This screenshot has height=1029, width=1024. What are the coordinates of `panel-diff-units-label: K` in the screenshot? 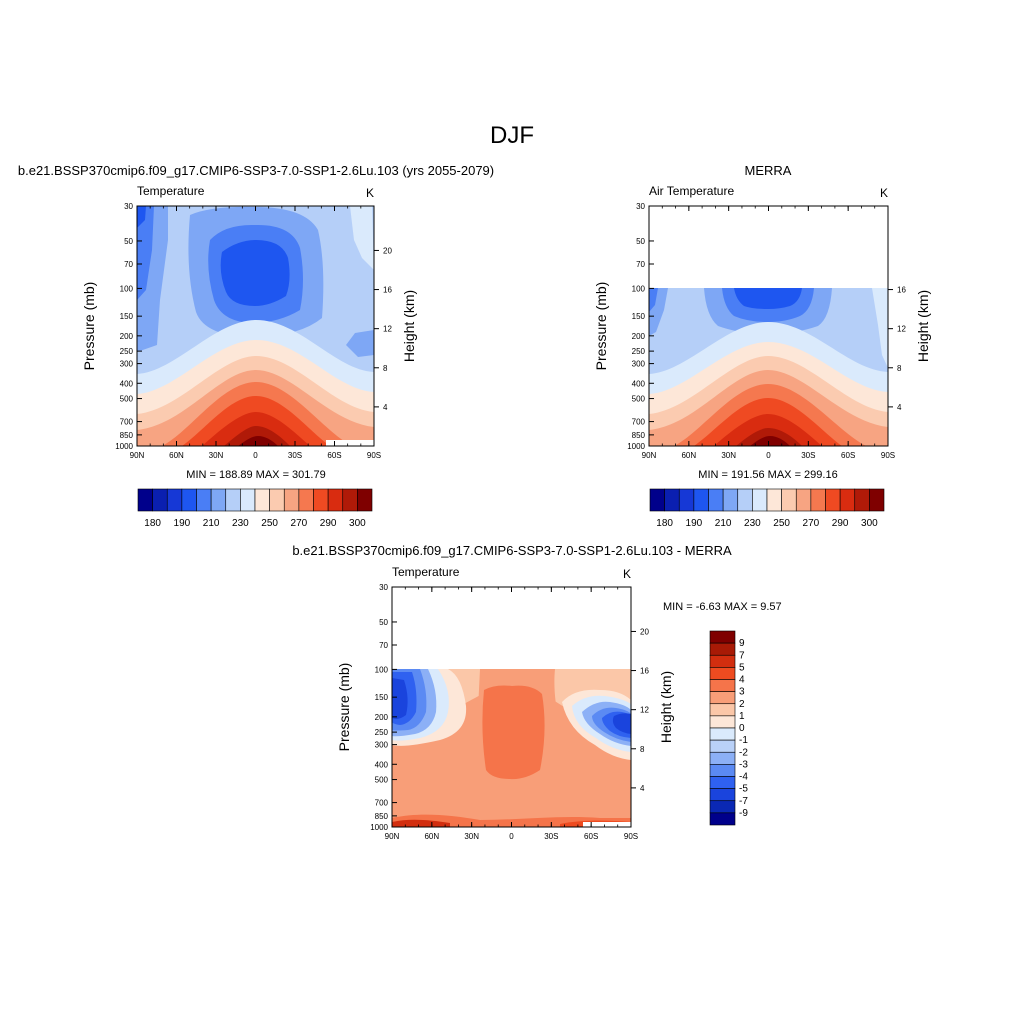 It's located at (627, 574).